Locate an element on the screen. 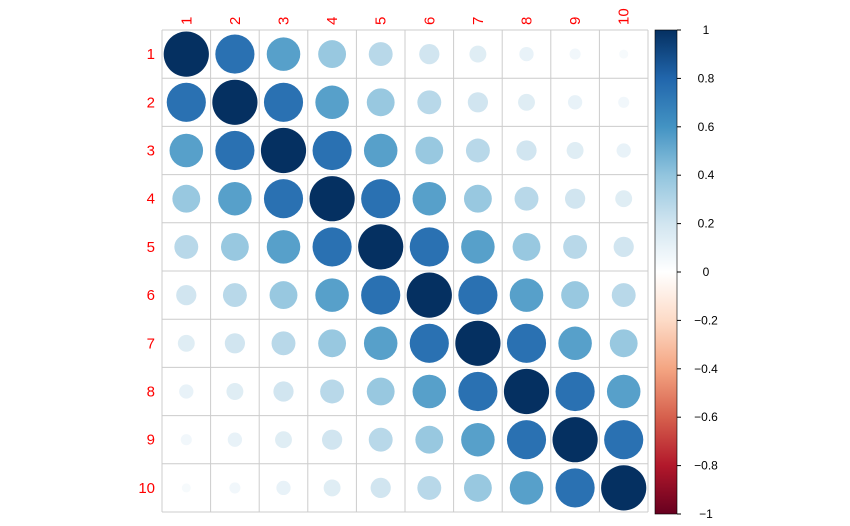  colorbar-tick-label: 0 is located at coordinates (706, 272).